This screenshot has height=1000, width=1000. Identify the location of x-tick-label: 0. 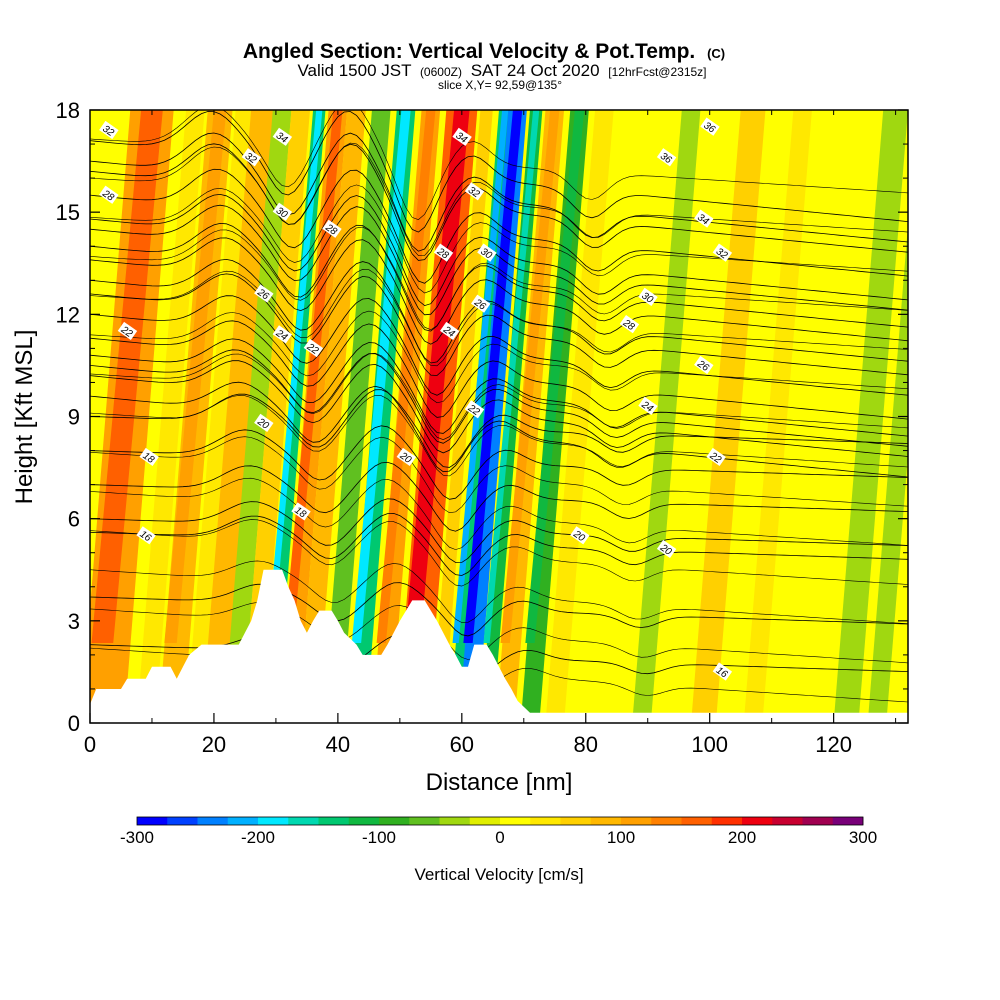
(90, 744).